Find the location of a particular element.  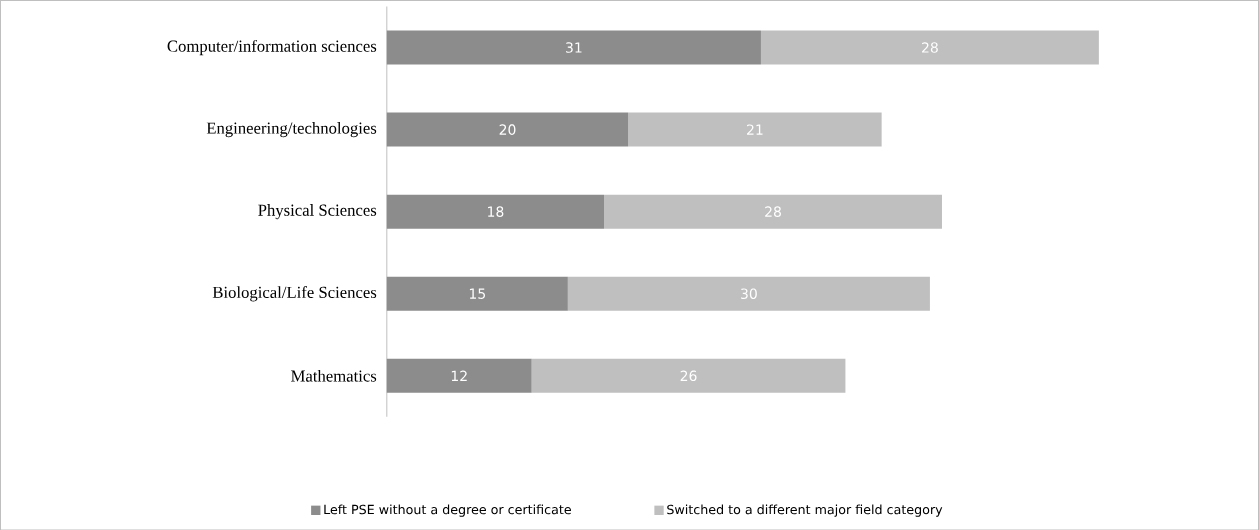

data-label: 18 is located at coordinates (496, 211).